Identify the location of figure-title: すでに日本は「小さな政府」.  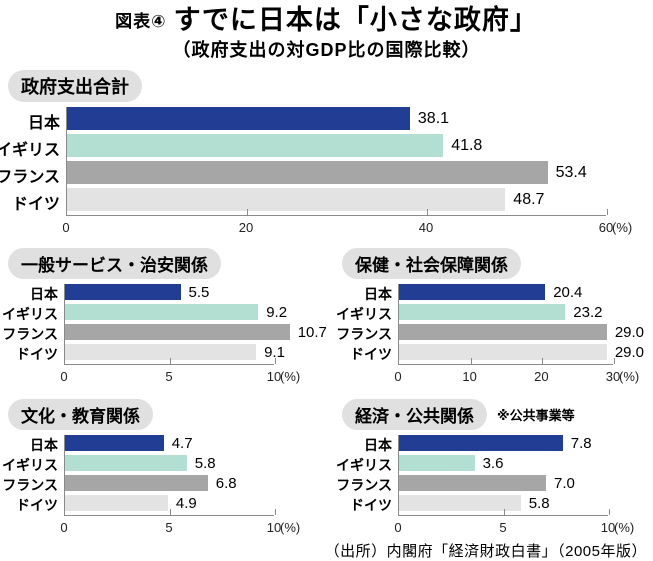
(355, 20).